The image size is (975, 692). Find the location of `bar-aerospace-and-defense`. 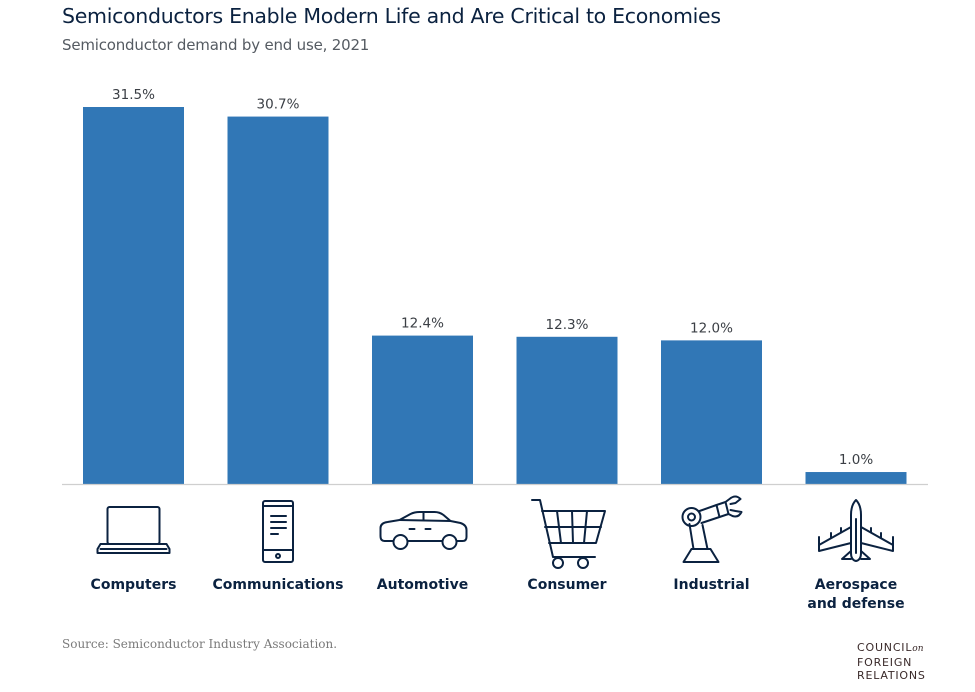

bar-aerospace-and-defense is located at coordinates (856, 478).